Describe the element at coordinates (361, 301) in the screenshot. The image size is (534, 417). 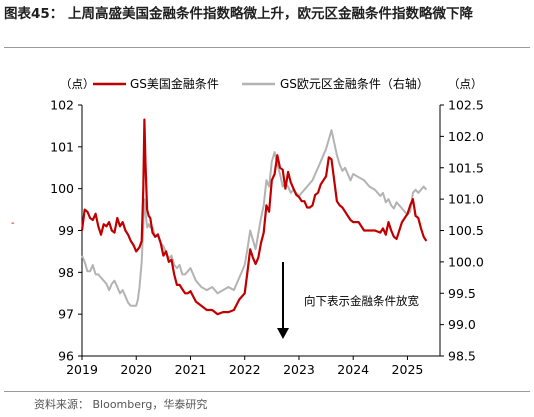
I see `annotation-text: 向下表示金融条件放宽` at that location.